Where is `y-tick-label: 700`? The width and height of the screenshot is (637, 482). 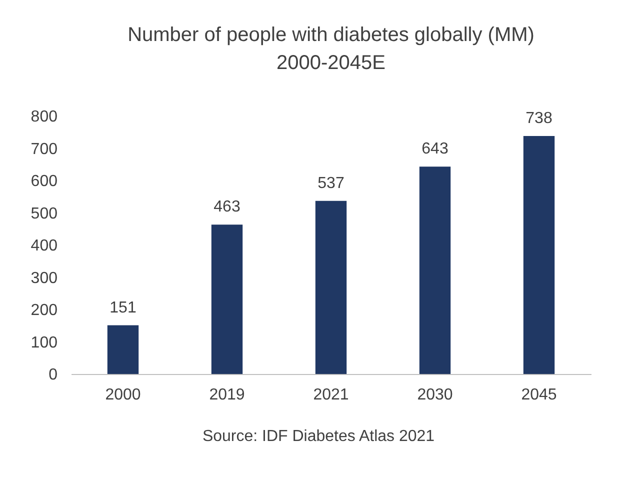
y-tick-label: 700 is located at coordinates (44, 149).